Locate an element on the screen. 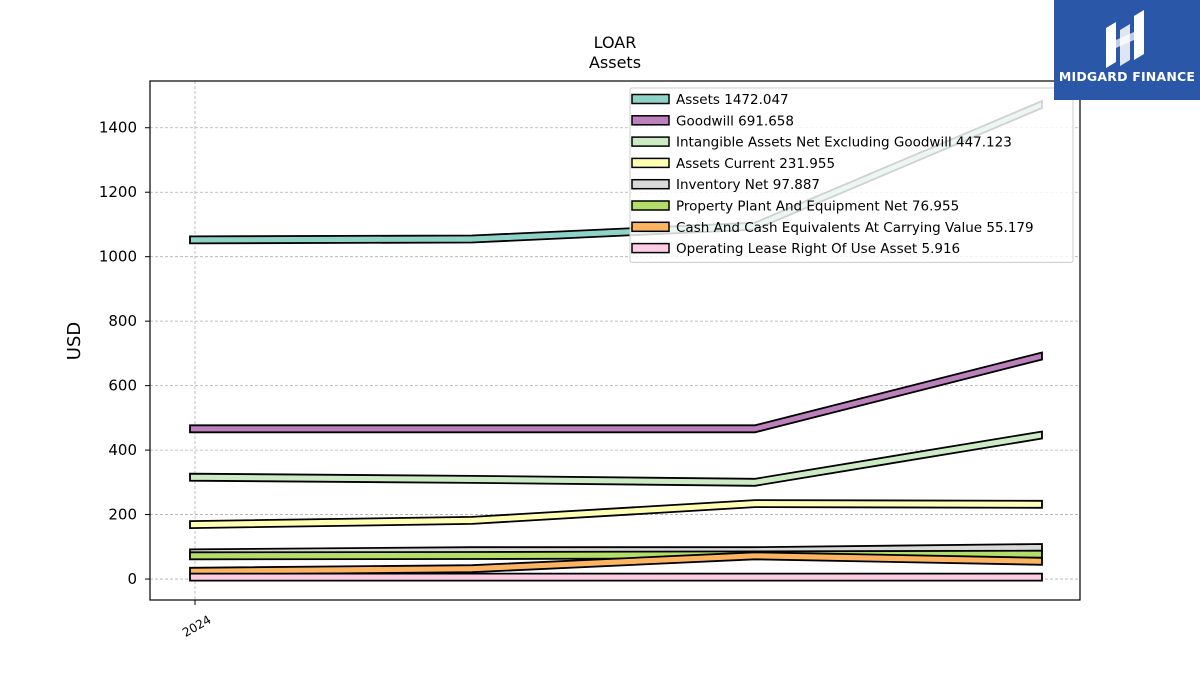 The width and height of the screenshot is (1200, 675). legend-entry: Operating Lease Right Of Use Asset 5.916 is located at coordinates (818, 249).